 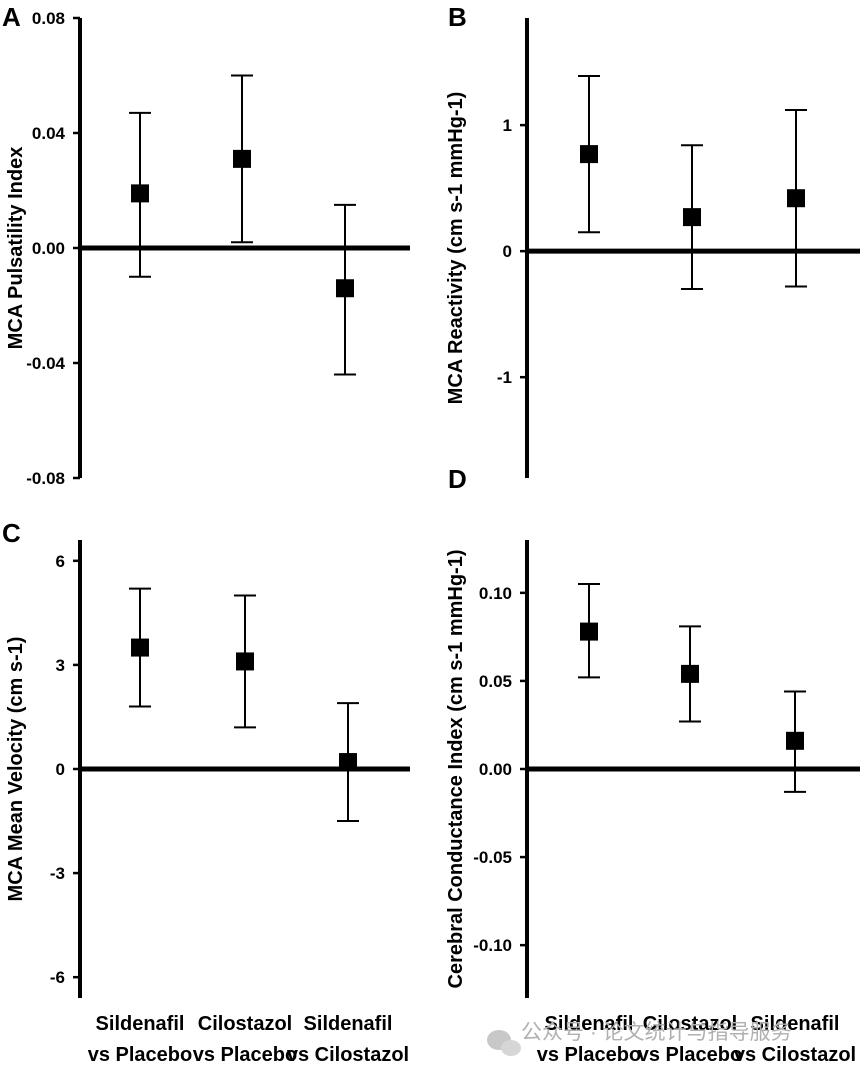 I want to click on y-tick-label: 0.05, so click(x=495, y=681).